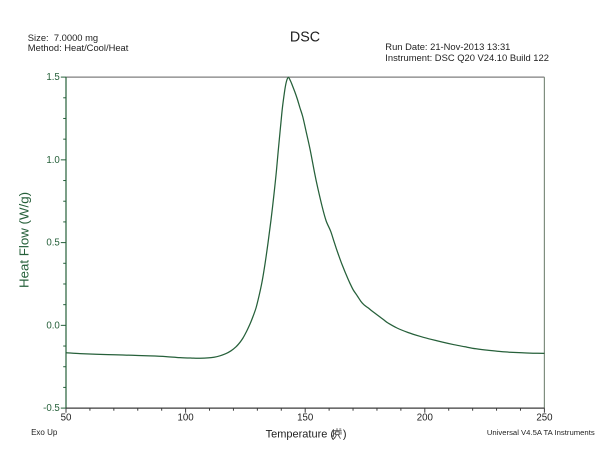  I want to click on svg-text: 150, so click(305, 417).